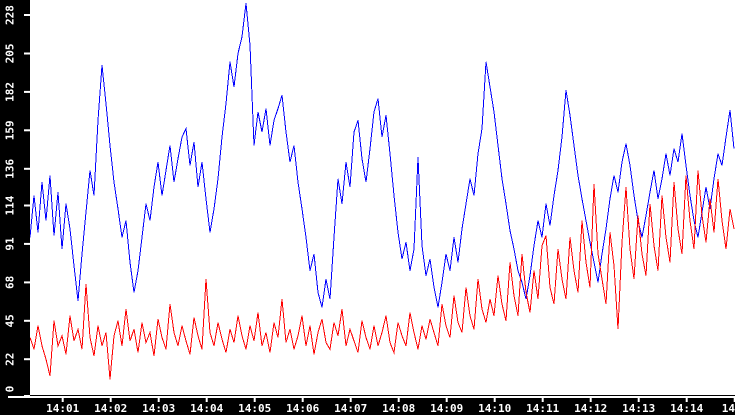 The height and width of the screenshot is (415, 735). I want to click on y-axis-label: 45, so click(10, 320).